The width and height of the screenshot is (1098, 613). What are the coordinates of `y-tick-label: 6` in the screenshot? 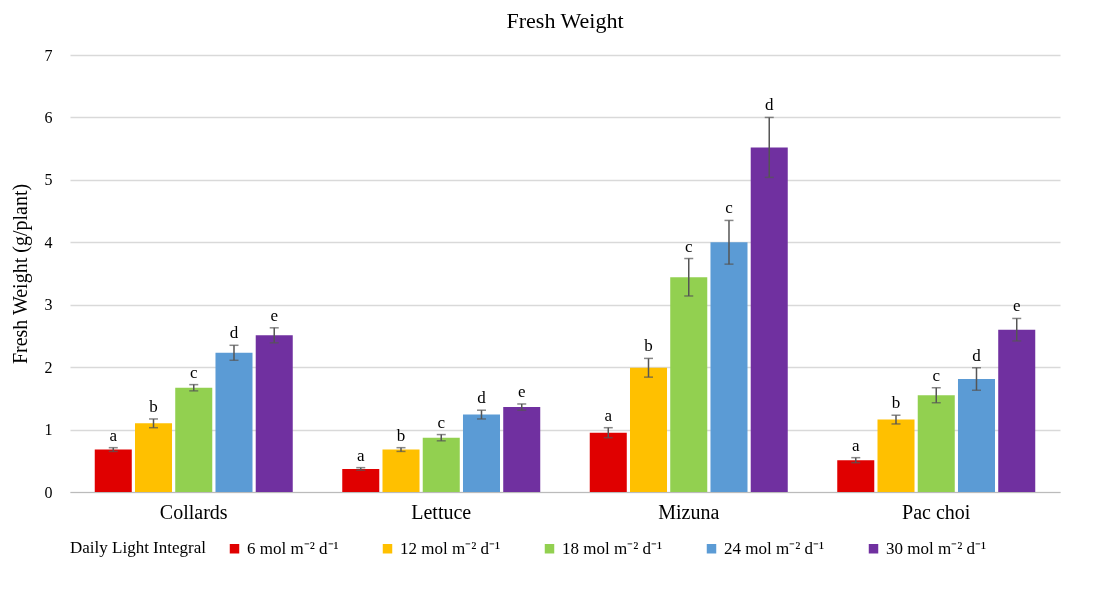 It's located at (48, 117).